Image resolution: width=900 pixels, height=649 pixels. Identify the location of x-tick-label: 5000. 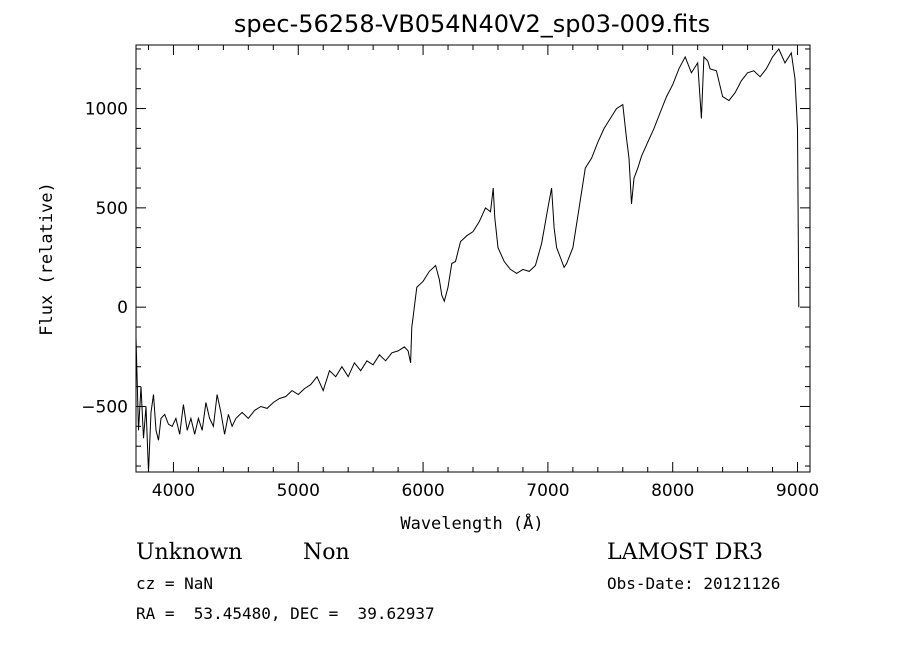
(298, 491).